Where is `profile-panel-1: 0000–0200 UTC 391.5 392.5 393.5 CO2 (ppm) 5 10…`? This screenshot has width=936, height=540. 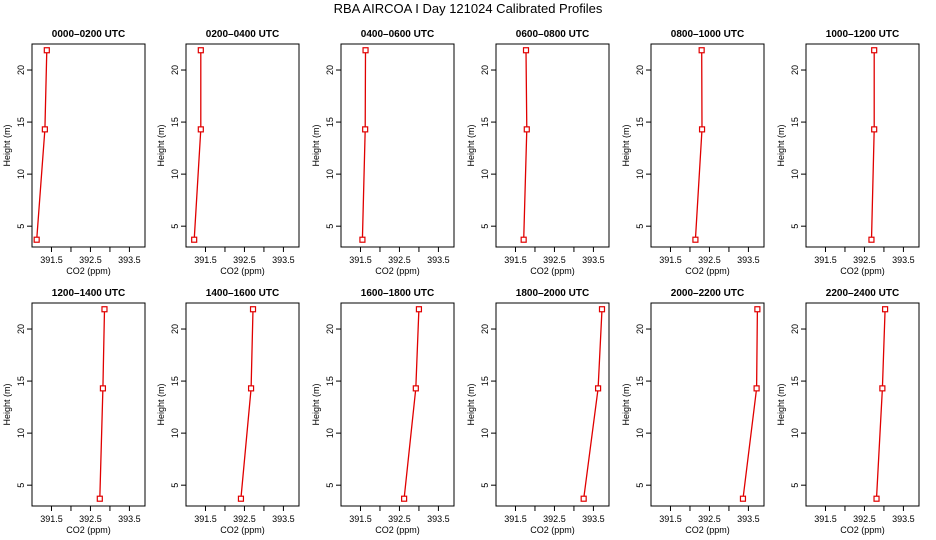
profile-panel-1: 0000–0200 UTC 391.5 392.5 393.5 CO2 (ppm) 5 10… is located at coordinates (74, 152).